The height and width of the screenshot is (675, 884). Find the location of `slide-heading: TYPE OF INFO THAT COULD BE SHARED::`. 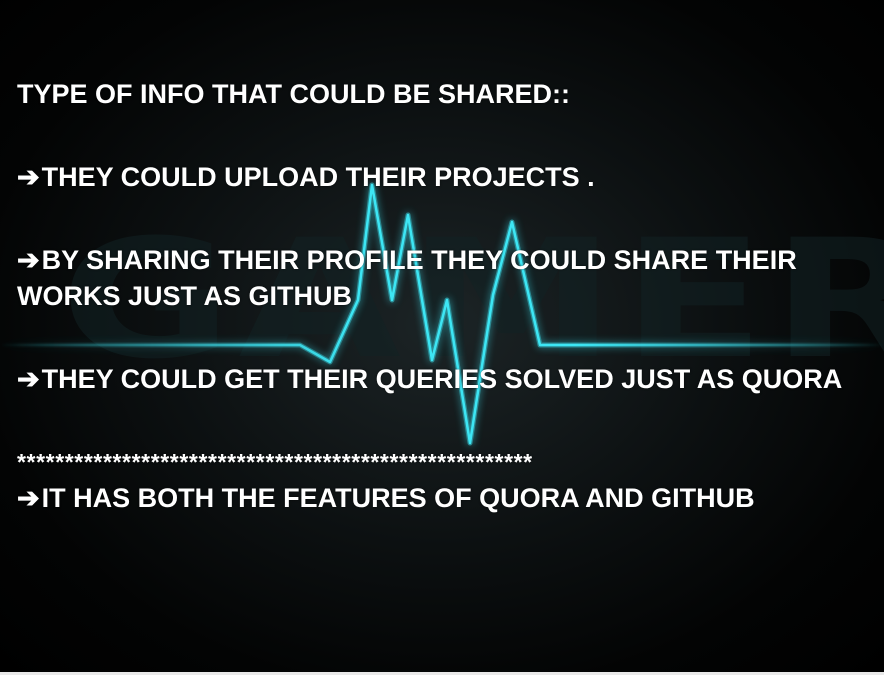

slide-heading: TYPE OF INFO THAT COULD BE SHARED:: is located at coordinates (293, 94).